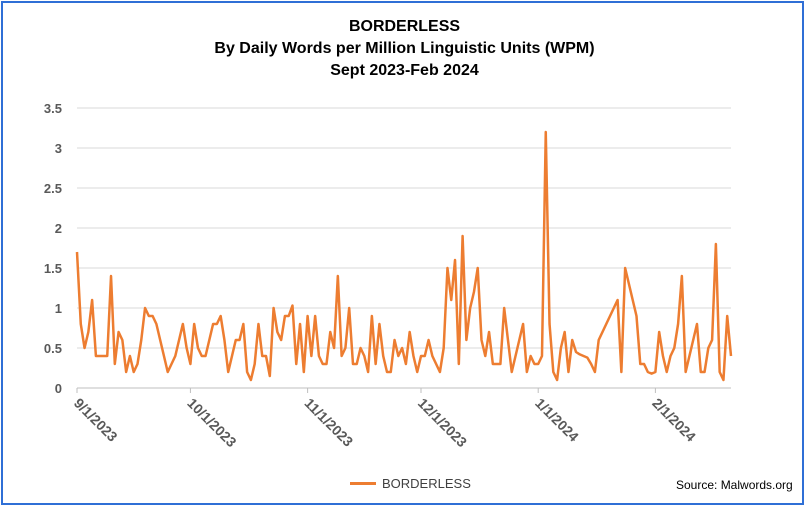  I want to click on x-tick-label: 2/1/2024, so click(674, 420).